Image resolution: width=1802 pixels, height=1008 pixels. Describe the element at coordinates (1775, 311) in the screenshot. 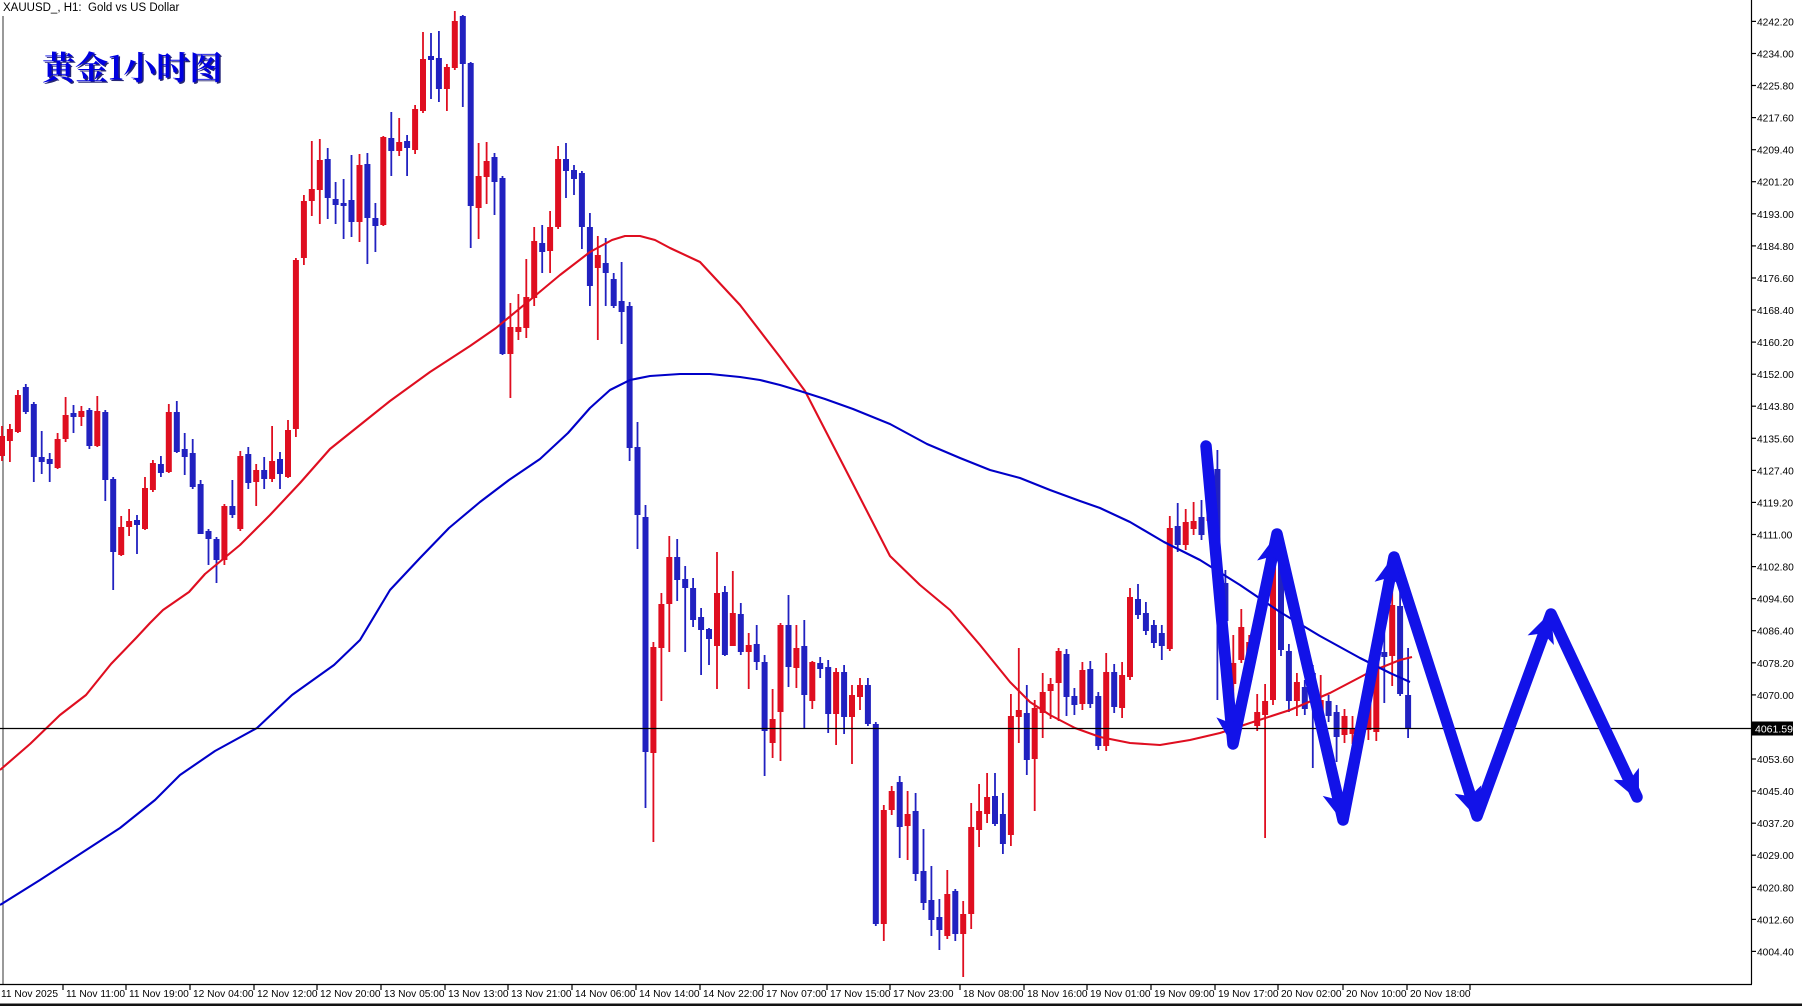

I see `svg-text: 4168.40` at that location.